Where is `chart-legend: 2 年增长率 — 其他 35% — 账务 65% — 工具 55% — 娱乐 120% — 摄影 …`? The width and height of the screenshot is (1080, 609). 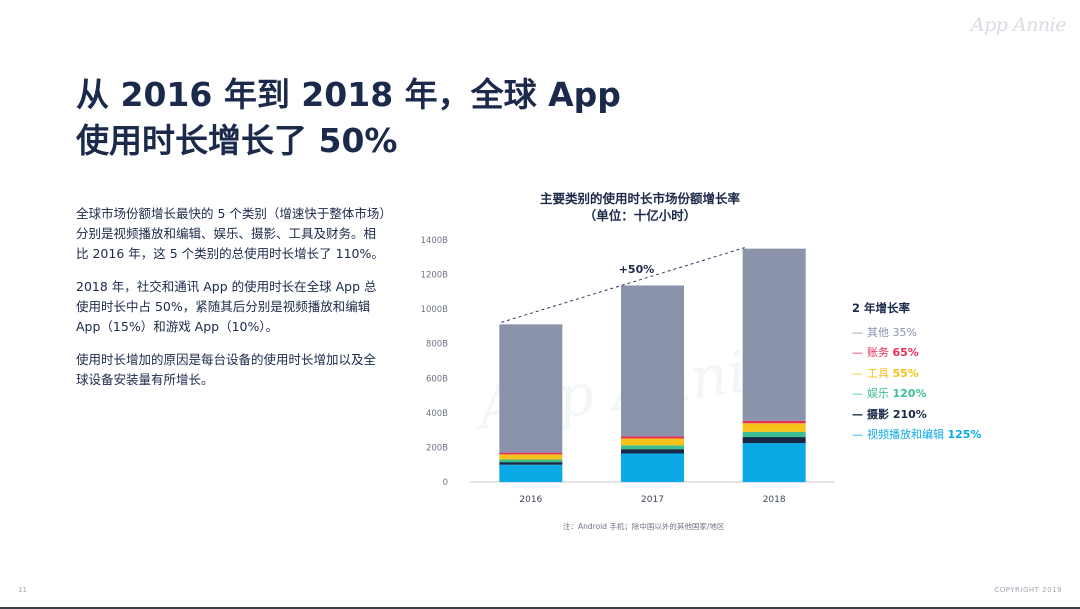 chart-legend: 2 年增长率 — 其他 35% — 账务 65% — 工具 55% — 娱乐 120% — 摄影 … is located at coordinates (916, 372).